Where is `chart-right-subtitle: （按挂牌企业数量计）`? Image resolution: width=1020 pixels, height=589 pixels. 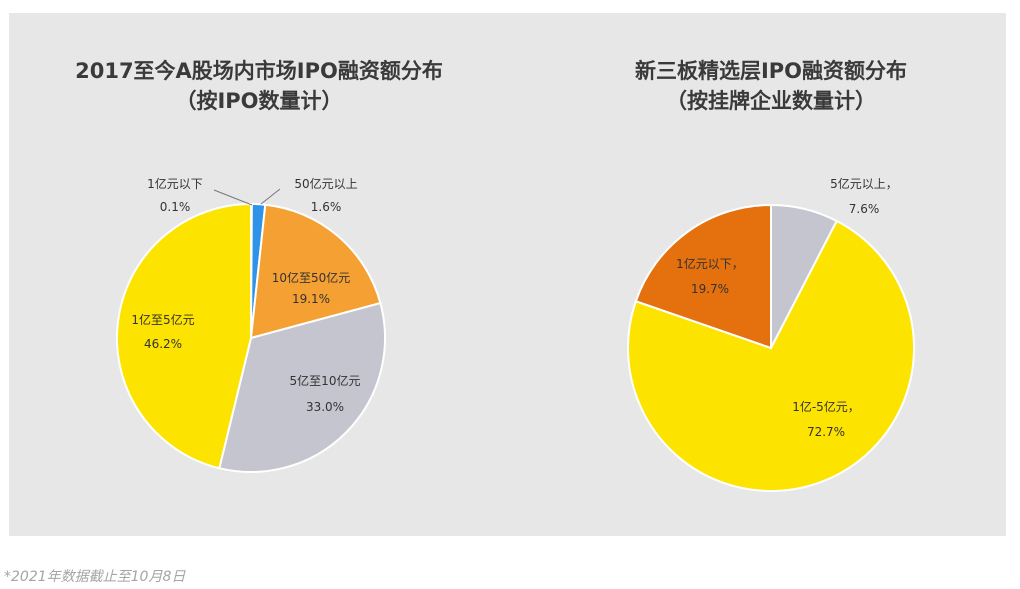
chart-right-subtitle: （按挂牌企业数量计） is located at coordinates (771, 101).